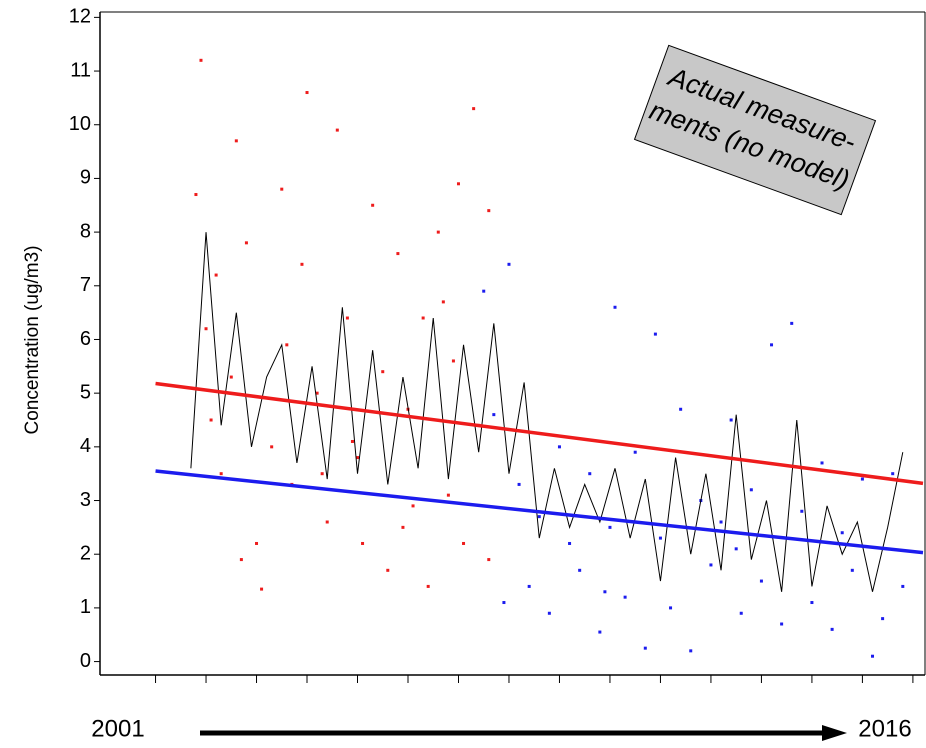 Image resolution: width=926 pixels, height=748 pixels. I want to click on y-tick-label: 4, so click(85, 446).